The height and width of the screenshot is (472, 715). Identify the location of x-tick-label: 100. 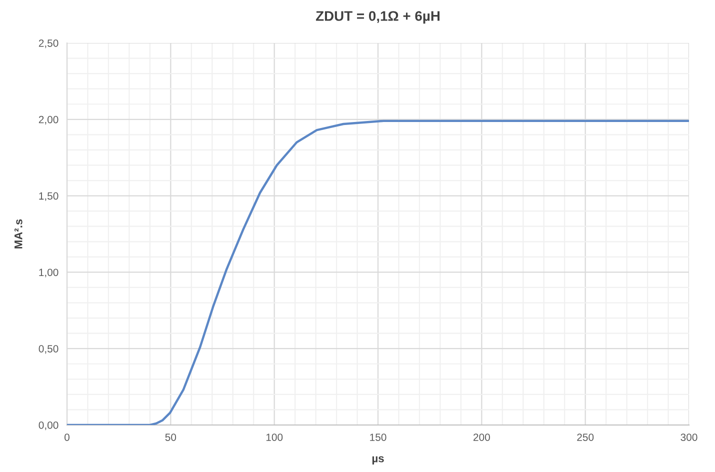
(274, 437).